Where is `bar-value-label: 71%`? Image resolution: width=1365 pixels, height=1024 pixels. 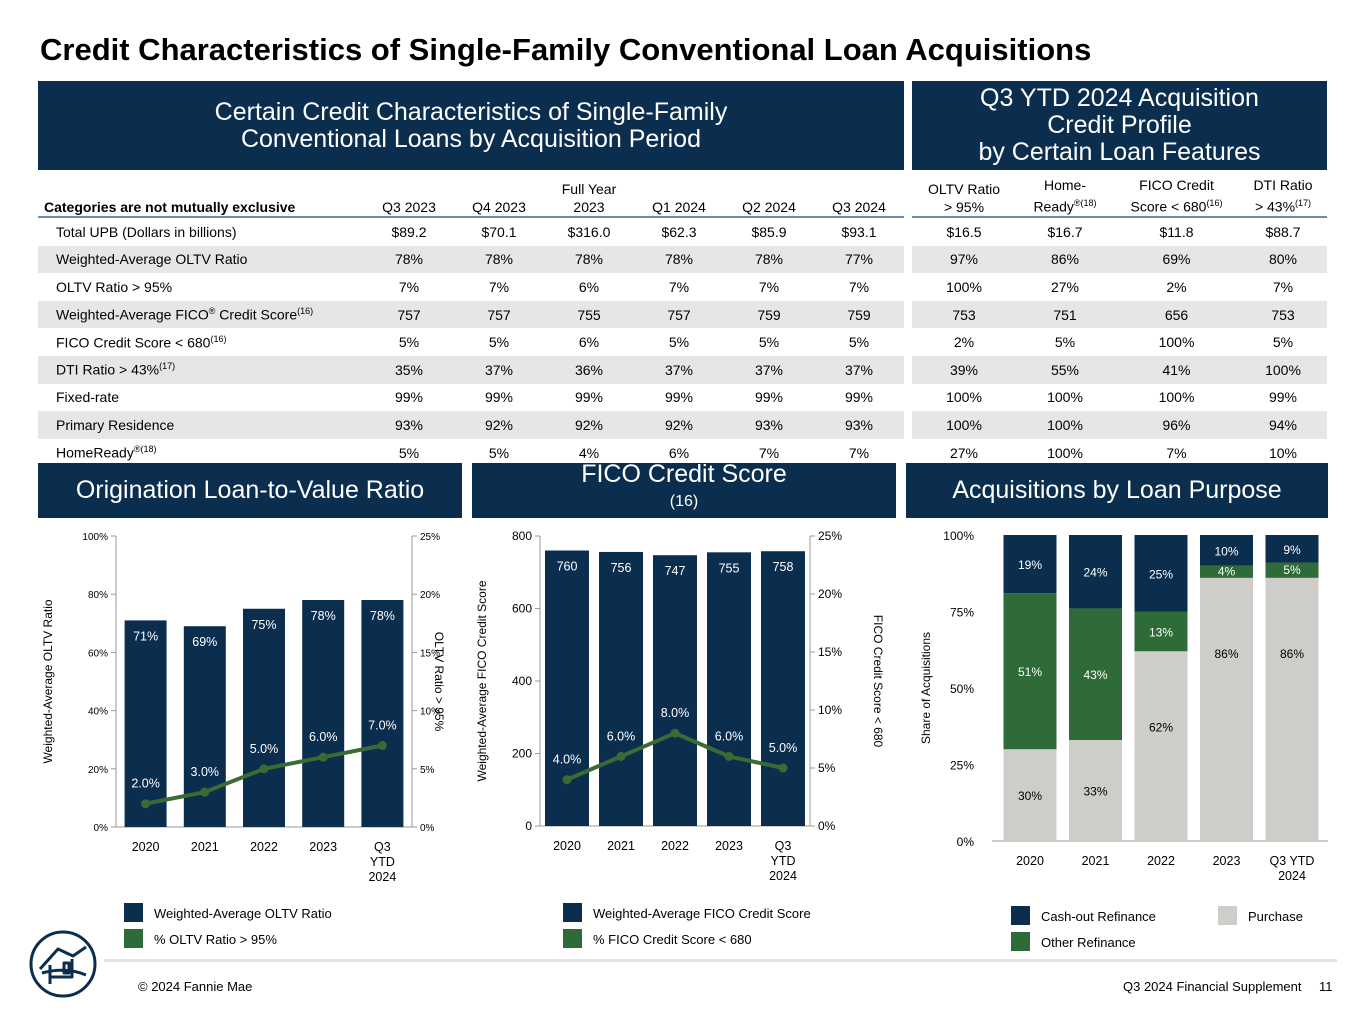
bar-value-label: 71% is located at coordinates (145, 636).